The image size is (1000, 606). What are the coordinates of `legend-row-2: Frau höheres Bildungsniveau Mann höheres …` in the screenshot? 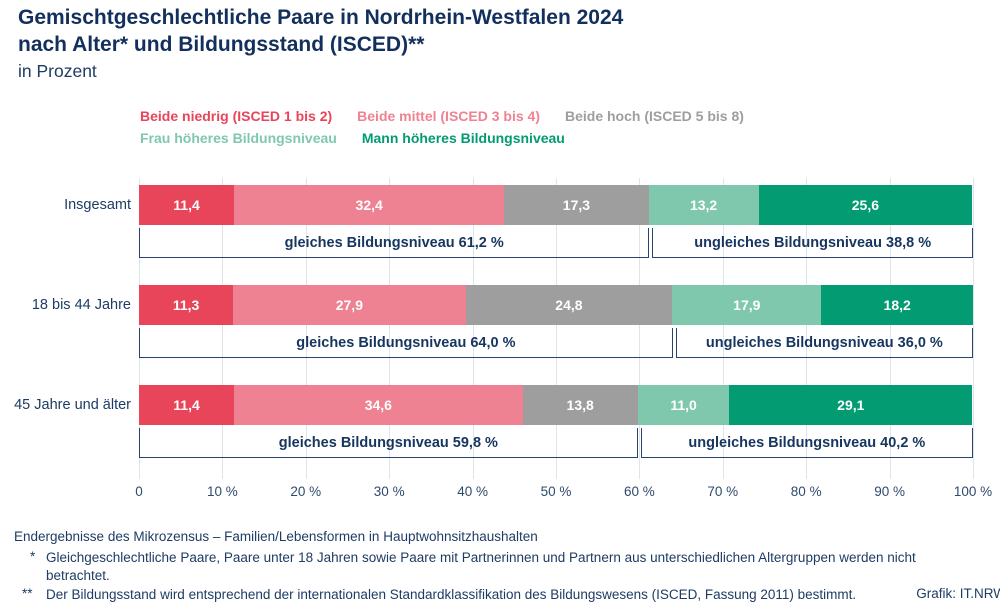 It's located at (442, 138).